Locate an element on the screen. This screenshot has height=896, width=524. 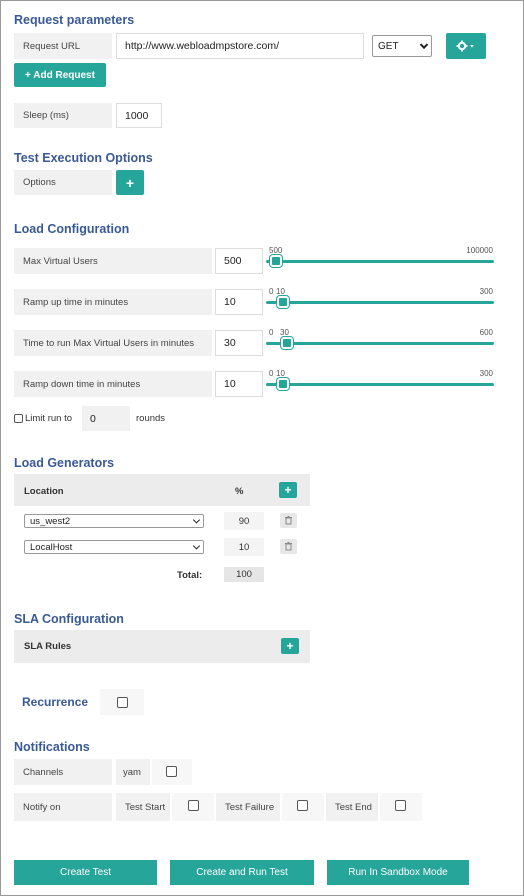
load-configuration-heading: Load Configuration is located at coordinates (72, 229).